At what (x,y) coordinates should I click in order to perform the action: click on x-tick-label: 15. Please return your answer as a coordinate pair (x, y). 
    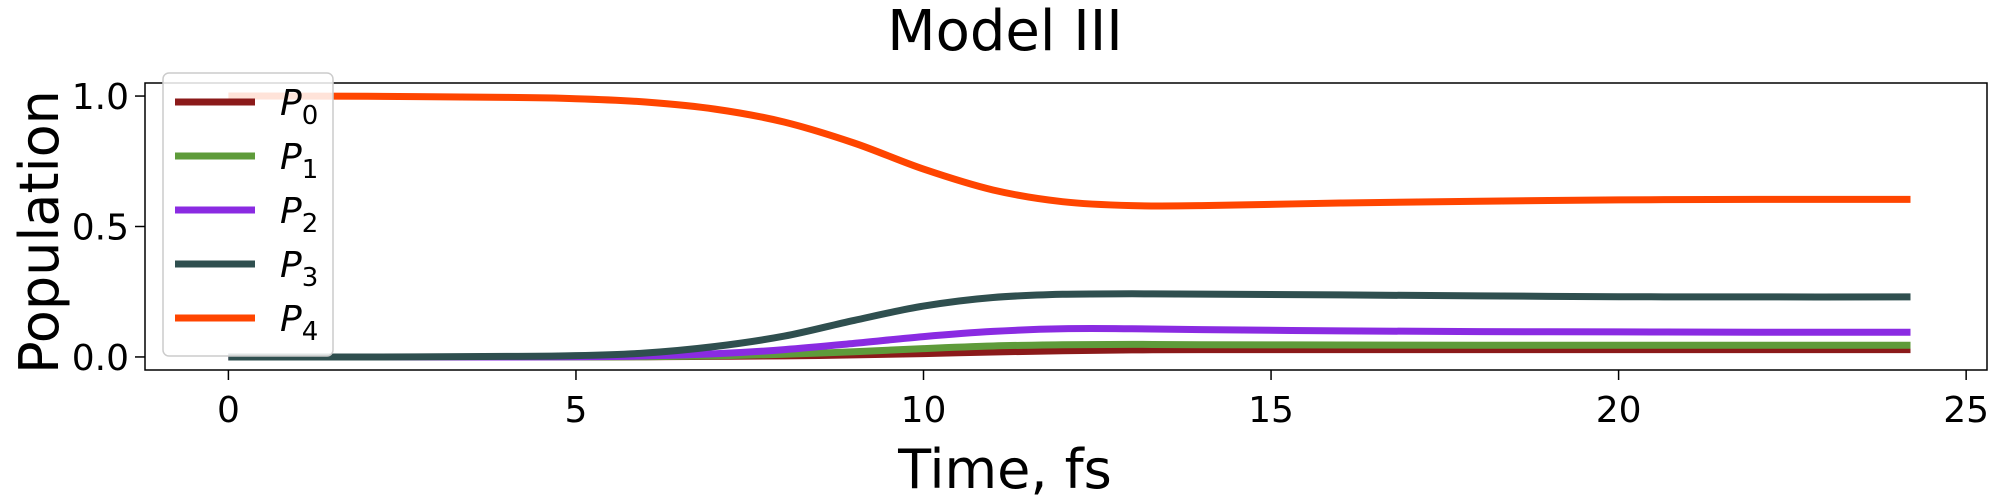
    Looking at the image, I should click on (1271, 410).